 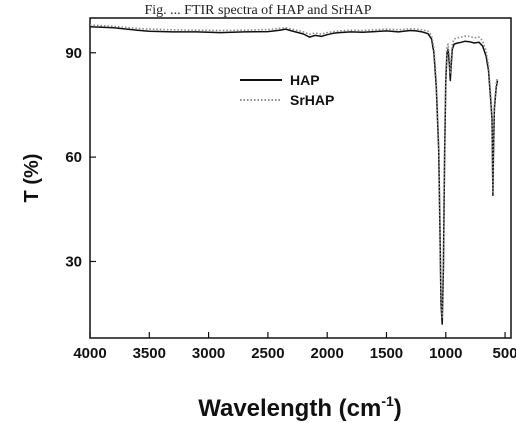 What do you see at coordinates (258, 10) in the screenshot?
I see `caption-fragment: Fig. ... FTIR spectra of HAP and SrHAP` at bounding box center [258, 10].